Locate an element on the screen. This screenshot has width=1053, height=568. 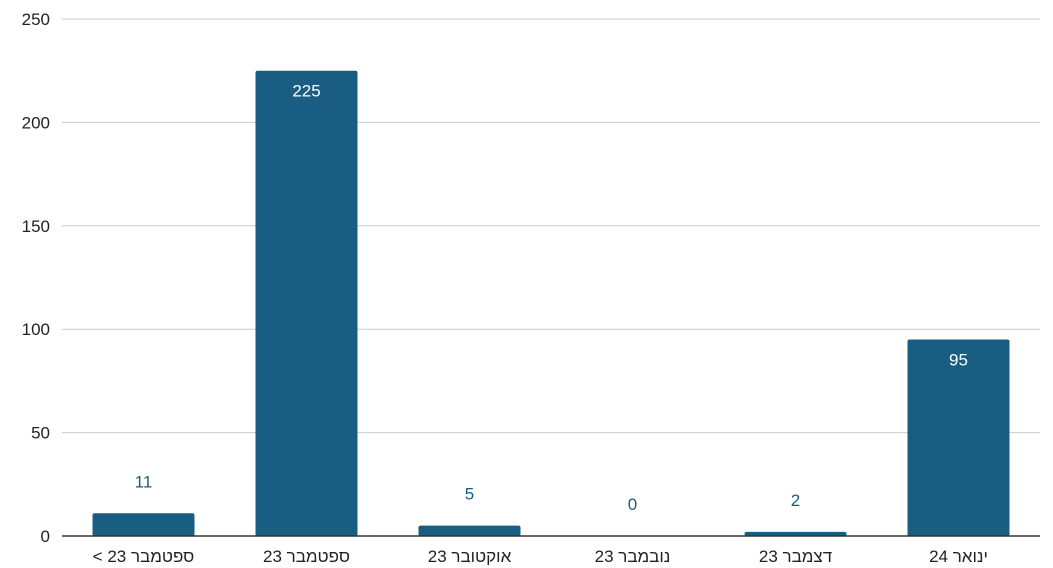
data-label: 5 is located at coordinates (469, 494).